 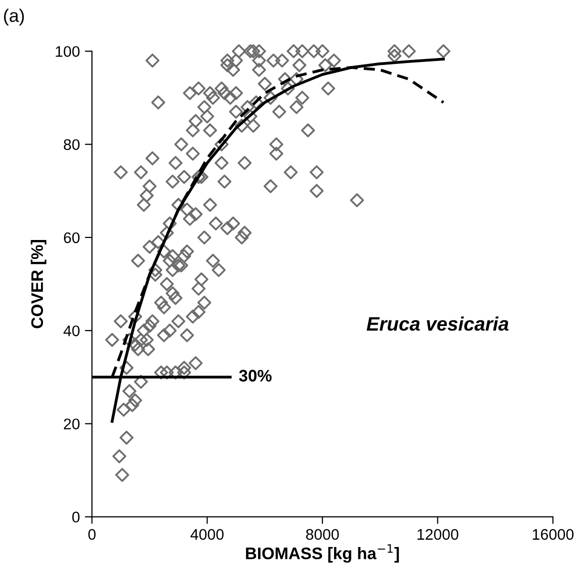 What do you see at coordinates (38, 284) in the screenshot?
I see `y-axis-title: COVER [%]` at bounding box center [38, 284].